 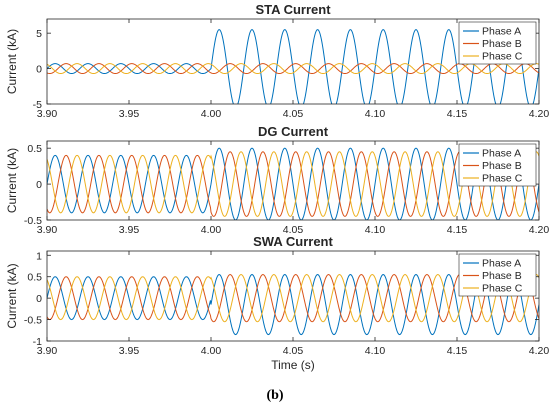 What do you see at coordinates (39, 256) in the screenshot?
I see `y-tick-label: 1` at bounding box center [39, 256].